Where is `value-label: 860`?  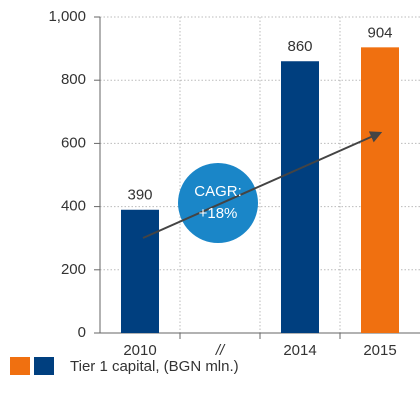 value-label: 860 is located at coordinates (299, 46).